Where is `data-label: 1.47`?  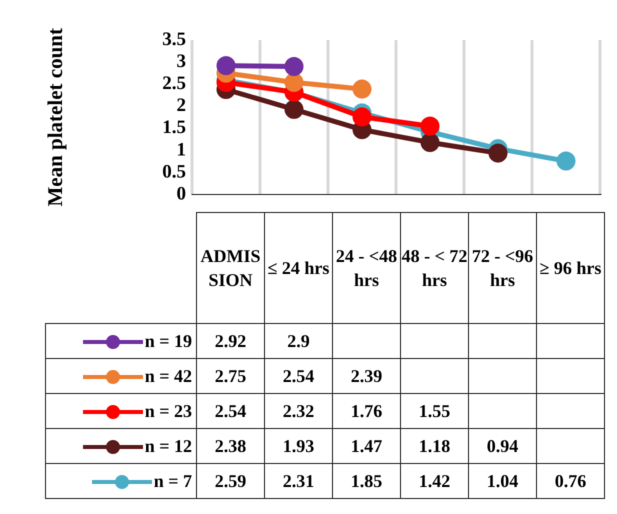
data-label: 1.47 is located at coordinates (366, 446).